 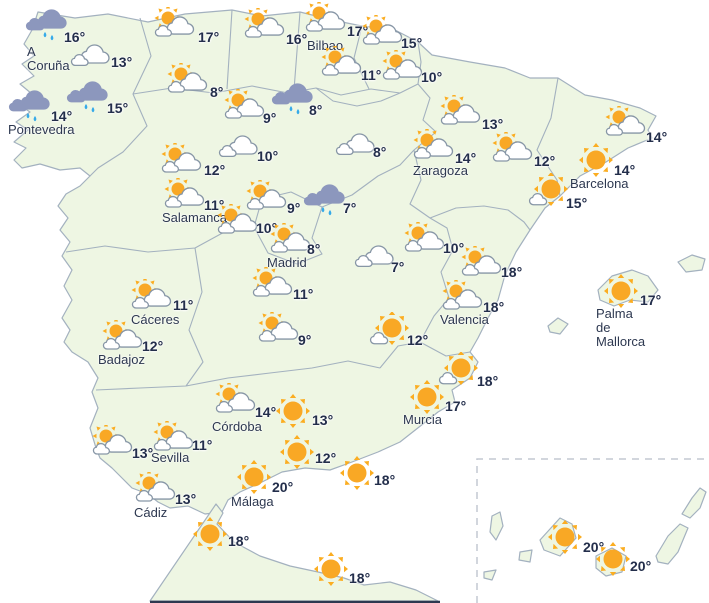 I want to click on city-label: Cádiz, so click(x=151, y=512).